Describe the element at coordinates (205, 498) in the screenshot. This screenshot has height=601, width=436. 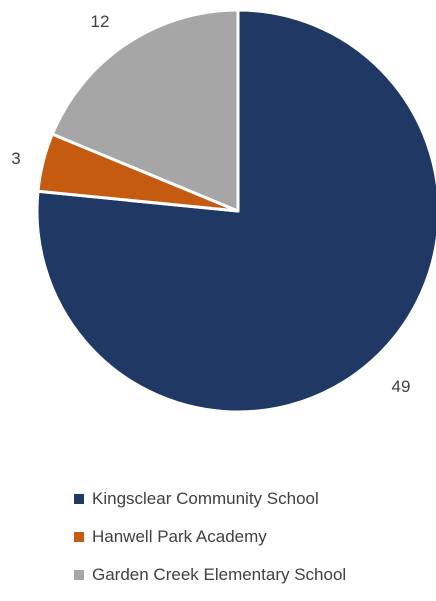
I see `legend-label: Kingsclear Community School` at that location.